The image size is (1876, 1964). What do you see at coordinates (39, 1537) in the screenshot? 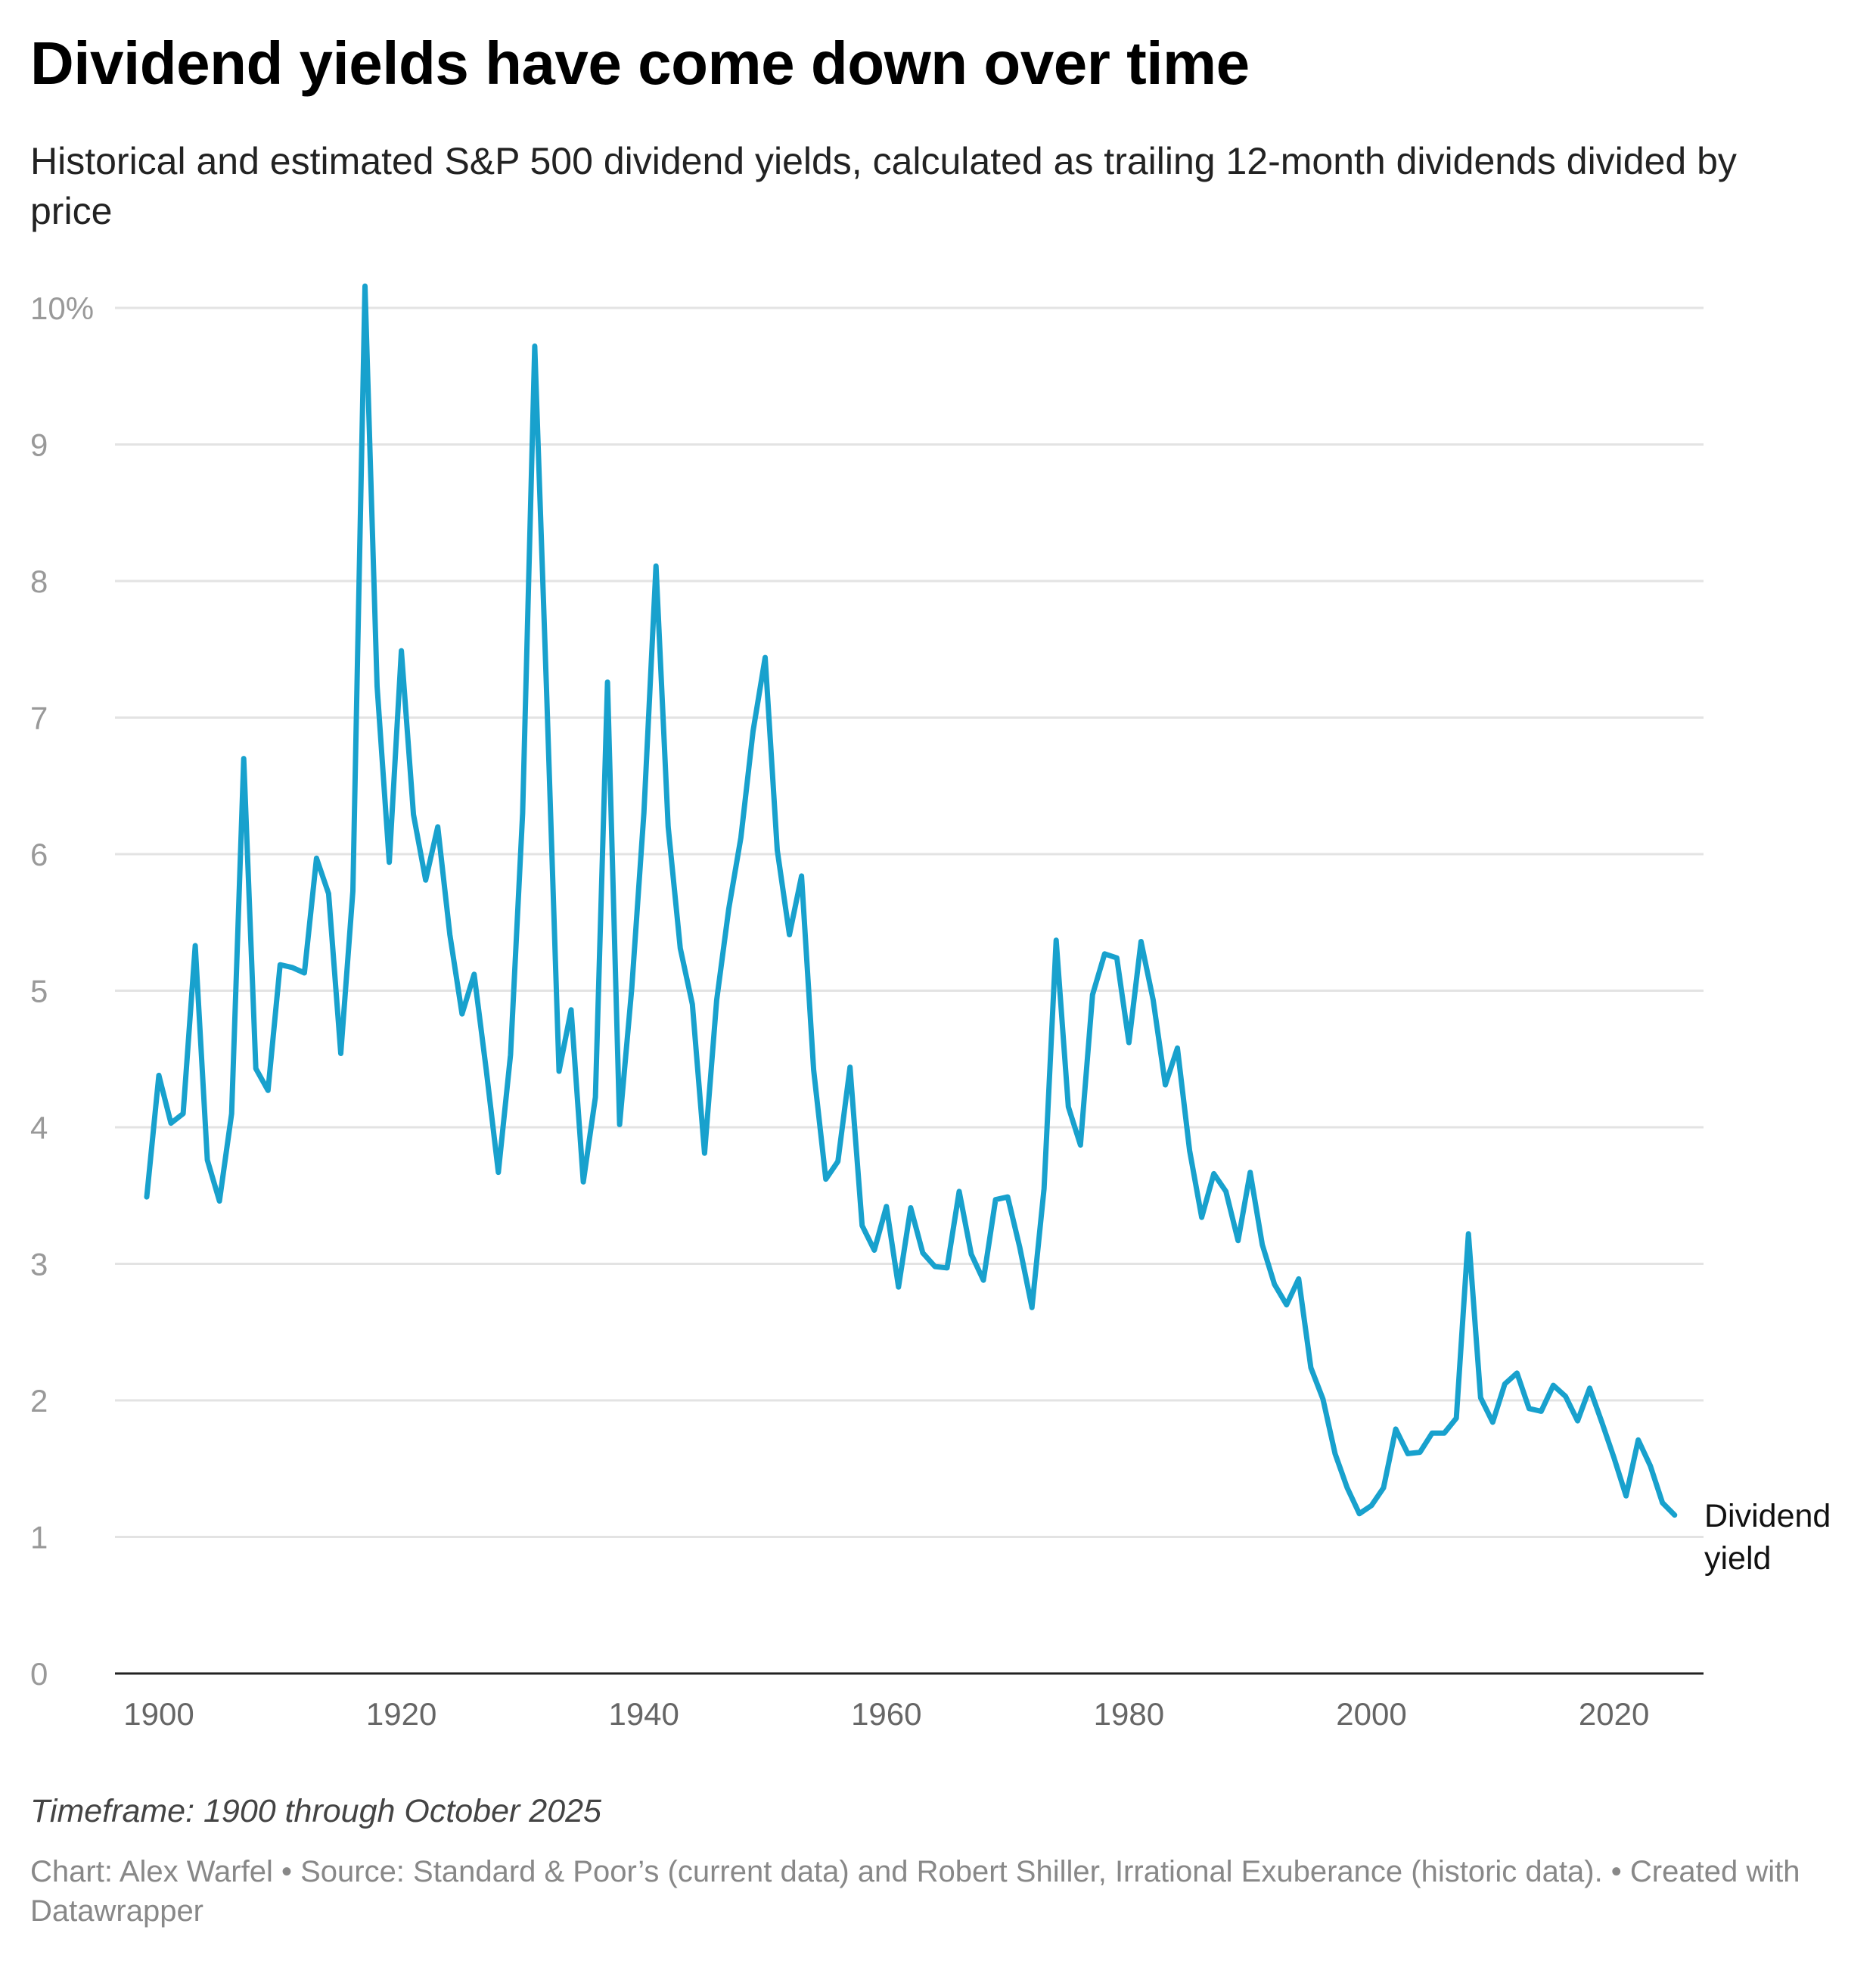
I see `y-tick-label: 1` at bounding box center [39, 1537].